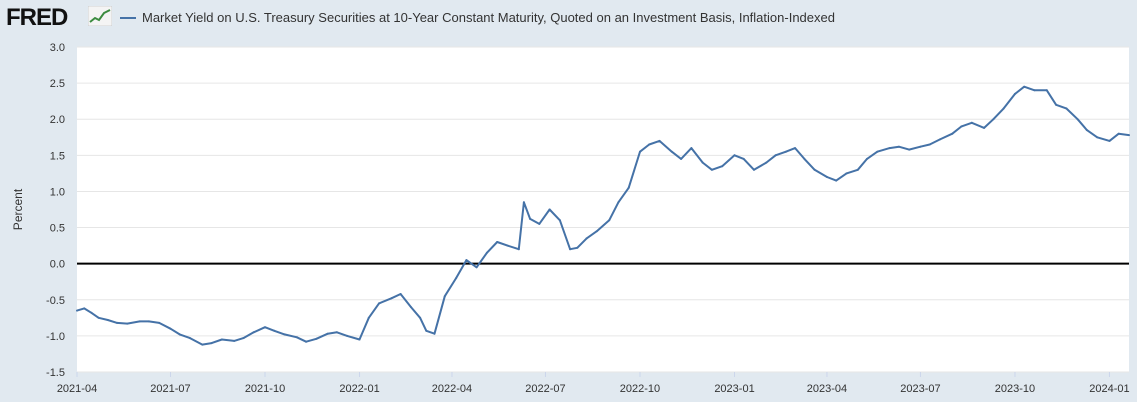  I want to click on y-tick-label: 2.5, so click(57, 84).